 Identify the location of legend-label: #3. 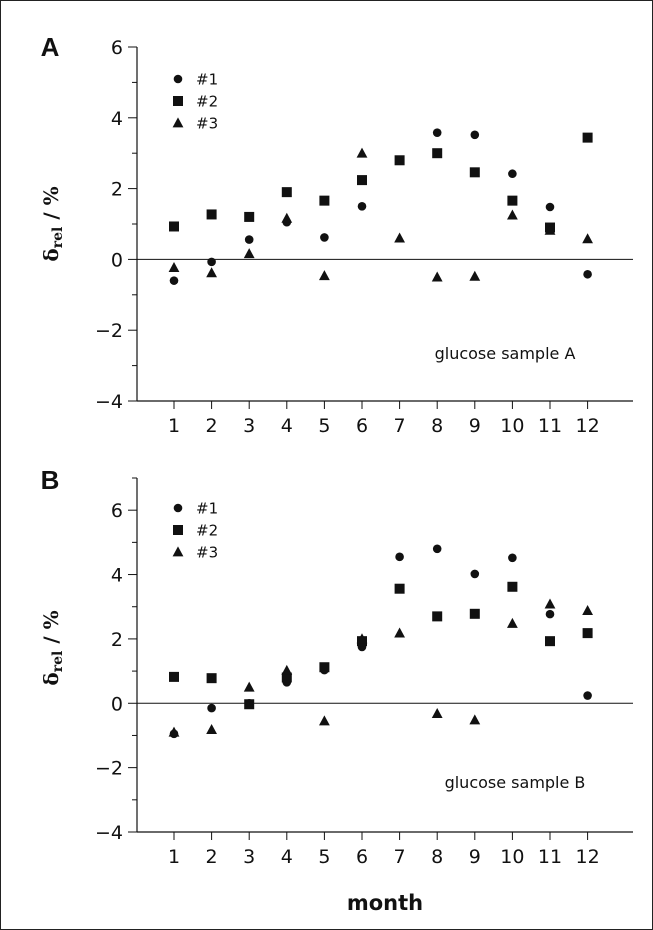
(207, 553).